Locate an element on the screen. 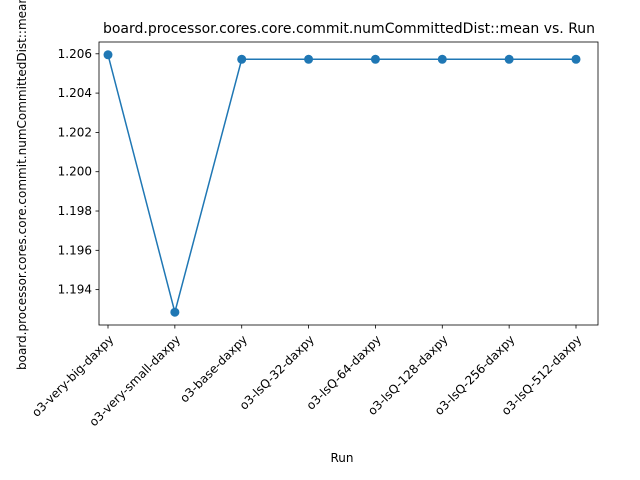 The height and width of the screenshot is (480, 640). y-tick-label: 1.204 is located at coordinates (75, 93).